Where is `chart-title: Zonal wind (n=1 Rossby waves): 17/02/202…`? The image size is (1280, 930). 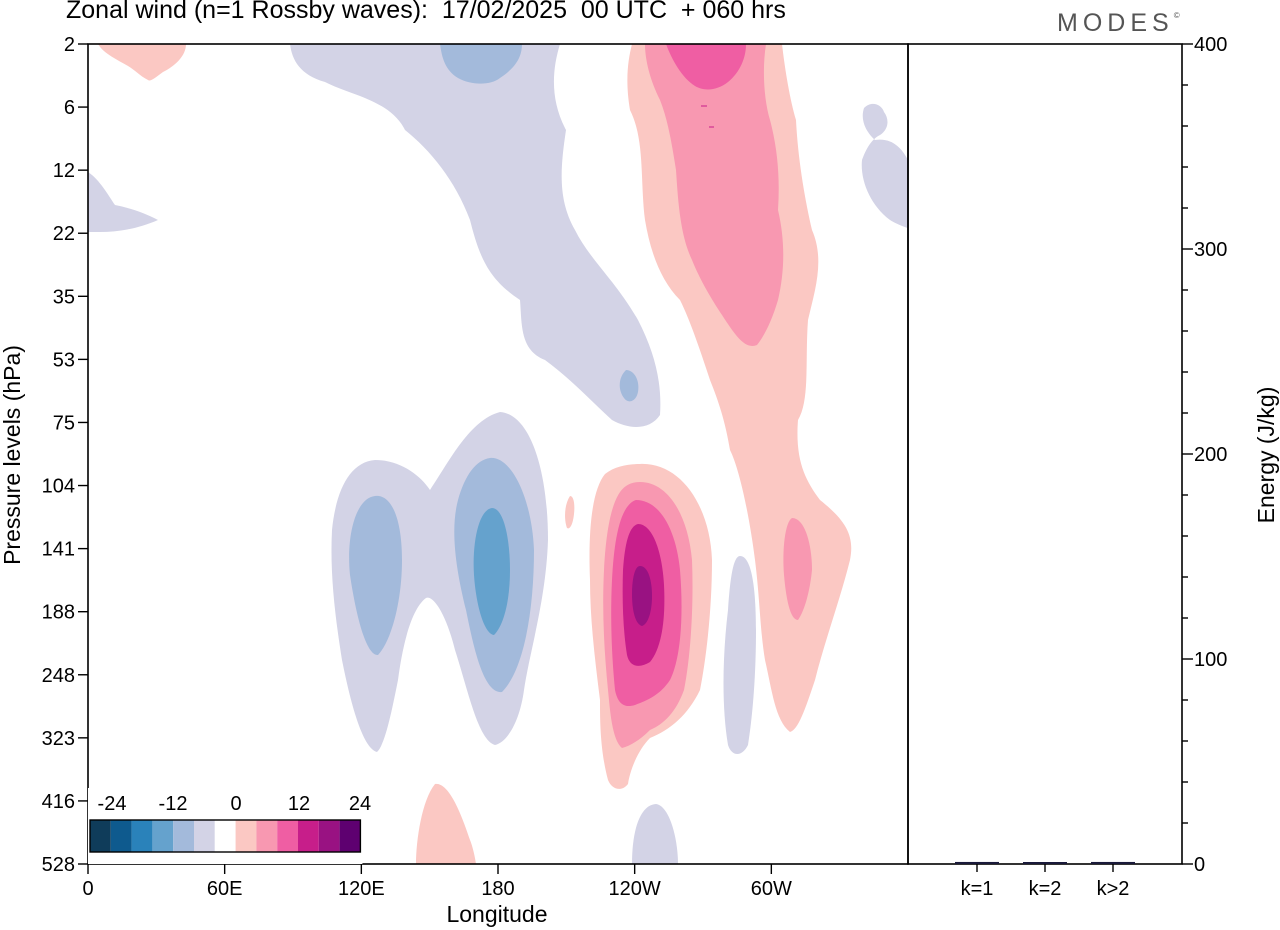 chart-title: Zonal wind (n=1 Rossby waves): 17/02/202… is located at coordinates (426, 12).